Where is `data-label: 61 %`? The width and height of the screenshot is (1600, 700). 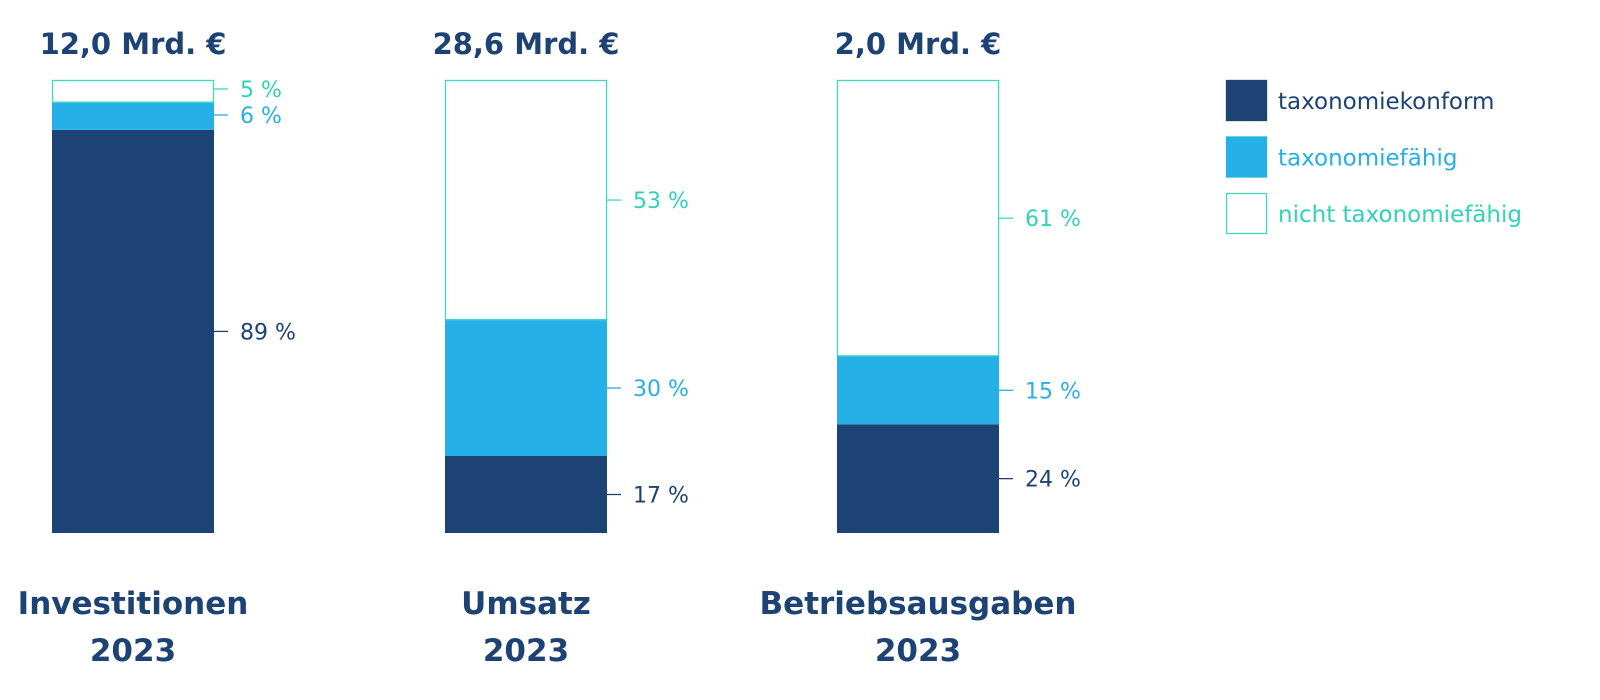
data-label: 61 % is located at coordinates (1053, 219).